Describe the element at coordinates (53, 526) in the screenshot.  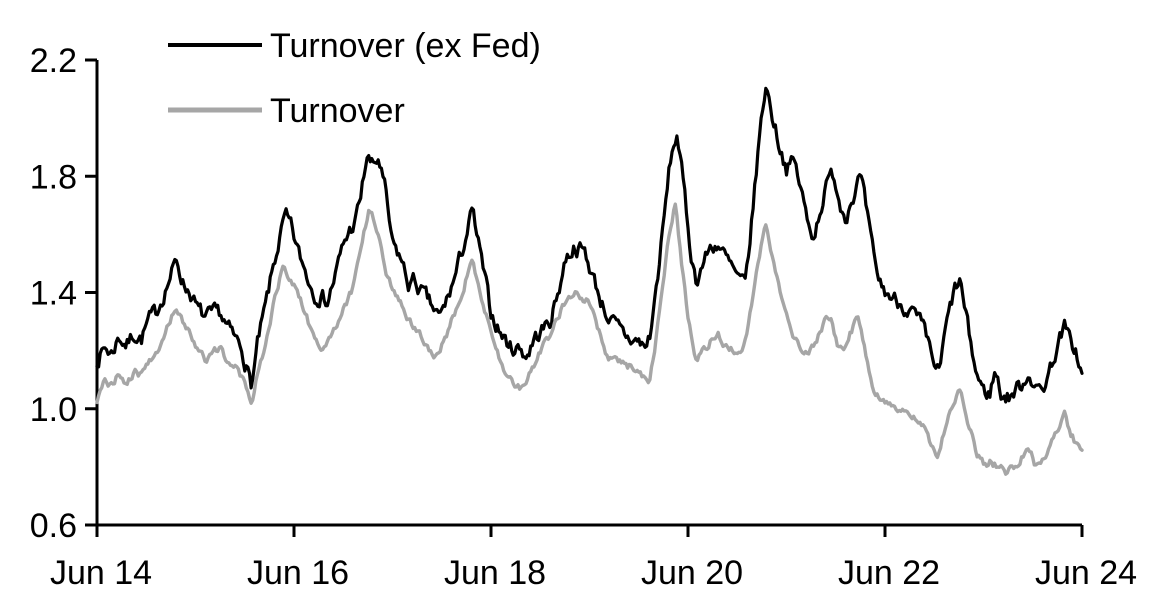
I see `y-tick-label: 0.6` at that location.